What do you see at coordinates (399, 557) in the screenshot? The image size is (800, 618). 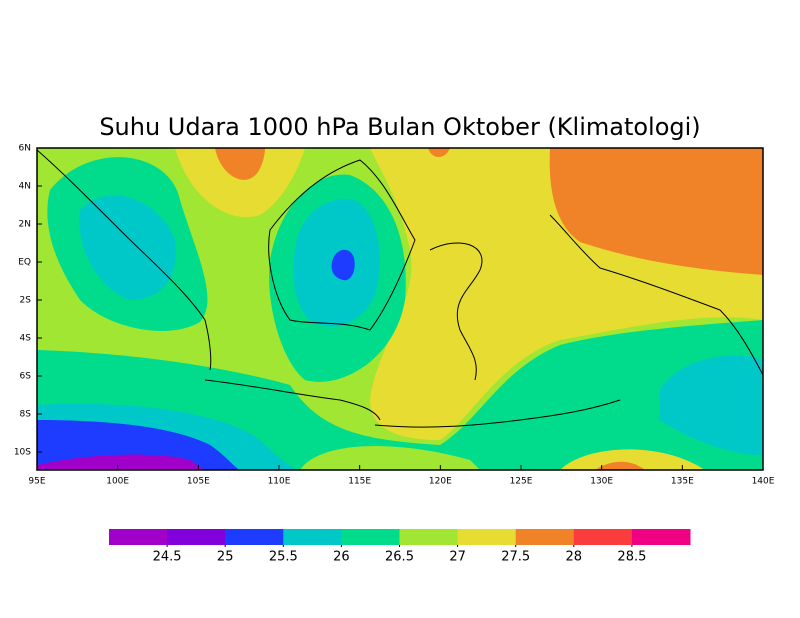 I see `colorbar-label: 26.5` at bounding box center [399, 557].